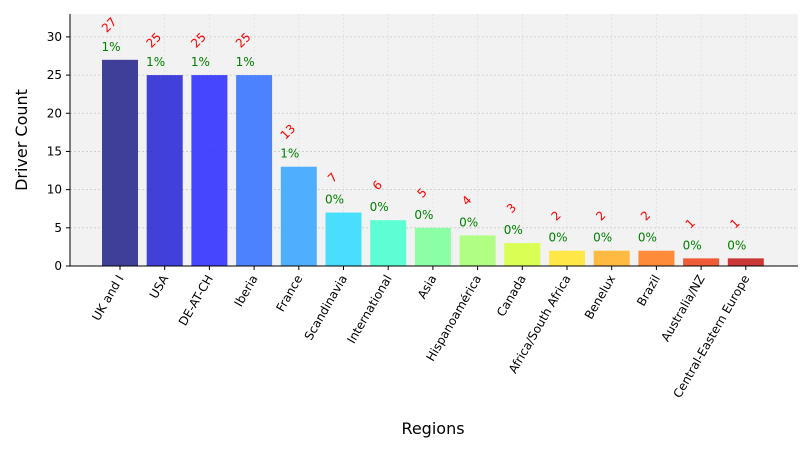 The image size is (810, 450). I want to click on x-tick-label: International, so click(369, 309).